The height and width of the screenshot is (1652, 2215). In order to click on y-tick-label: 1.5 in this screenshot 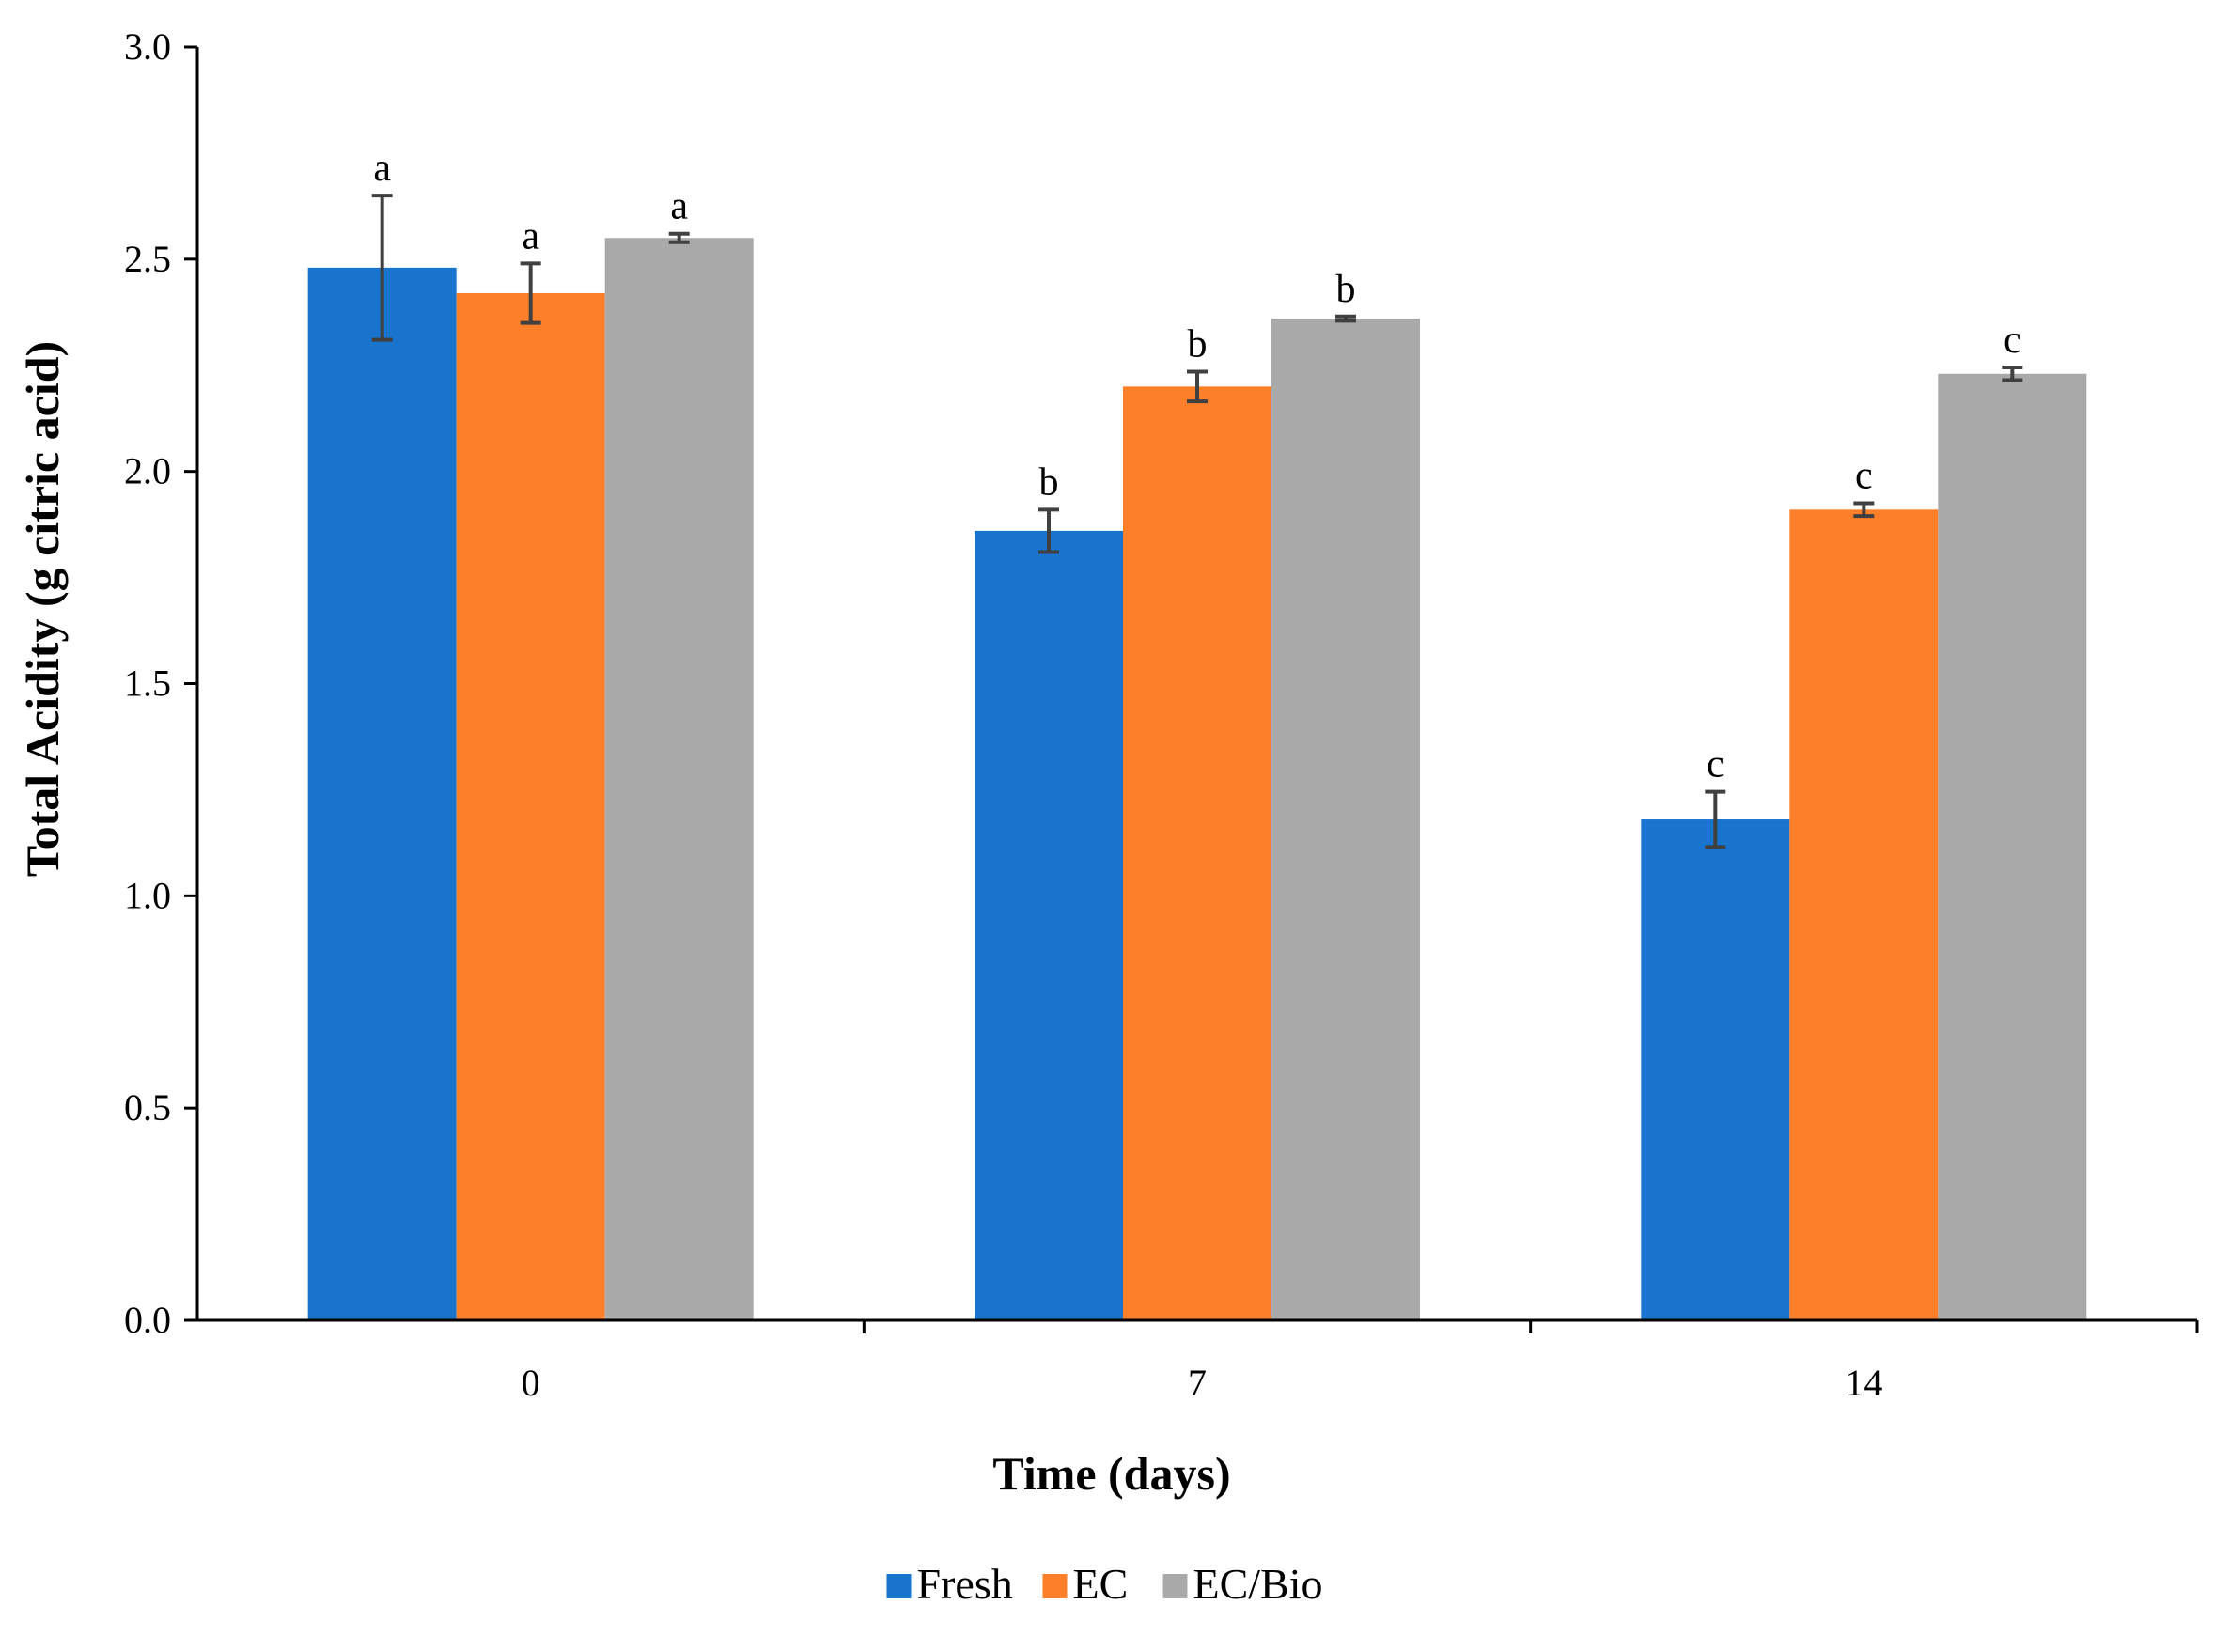, I will do `click(147, 683)`.